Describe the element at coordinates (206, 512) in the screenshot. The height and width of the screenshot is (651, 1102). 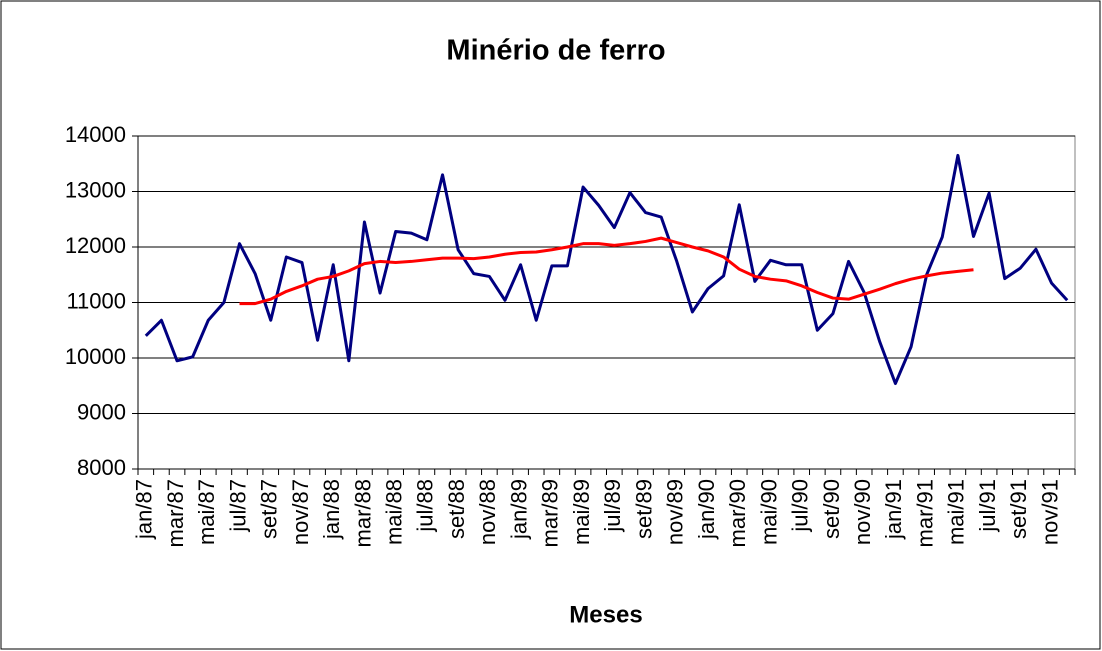
I see `x-tick-label: mai/87` at that location.